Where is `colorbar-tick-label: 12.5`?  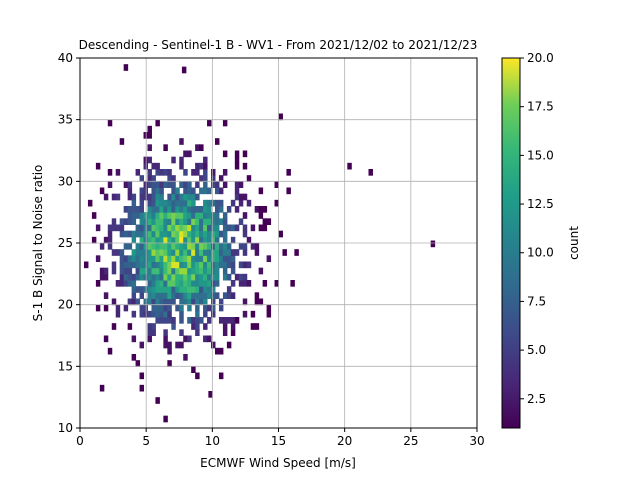
colorbar-tick-label: 12.5 is located at coordinates (540, 204).